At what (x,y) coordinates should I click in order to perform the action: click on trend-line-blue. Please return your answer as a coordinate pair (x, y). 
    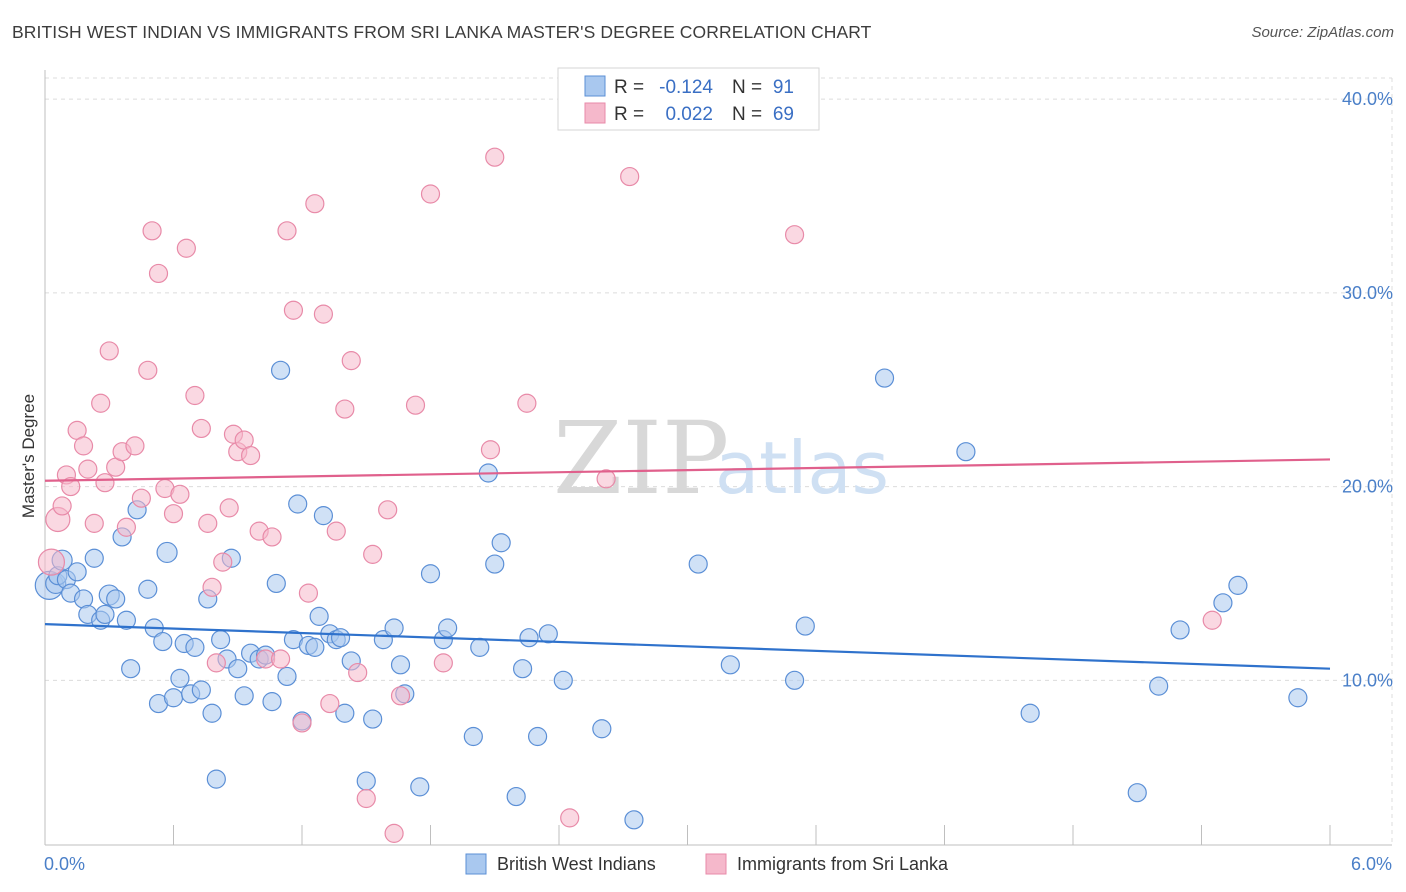
    Looking at the image, I should click on (687, 646).